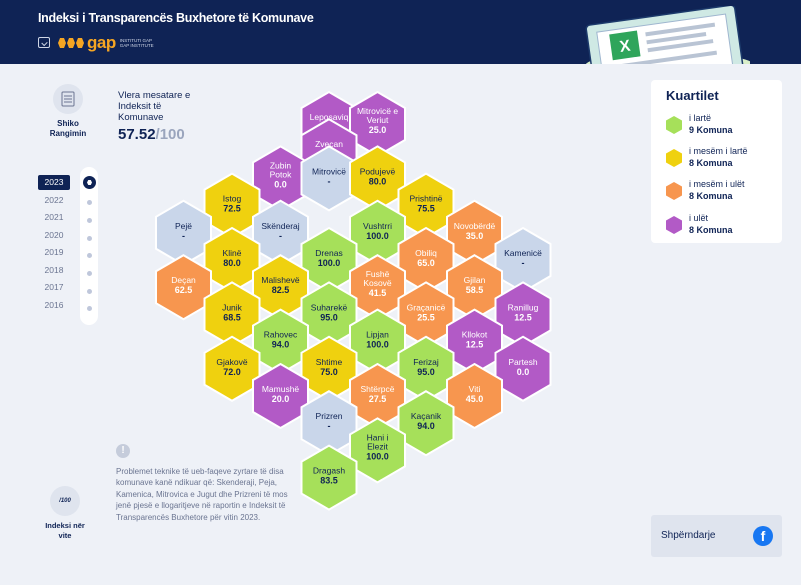 Image resolution: width=801 pixels, height=585 pixels. I want to click on show-ranking-link: Shiko Rangimin, so click(68, 128).